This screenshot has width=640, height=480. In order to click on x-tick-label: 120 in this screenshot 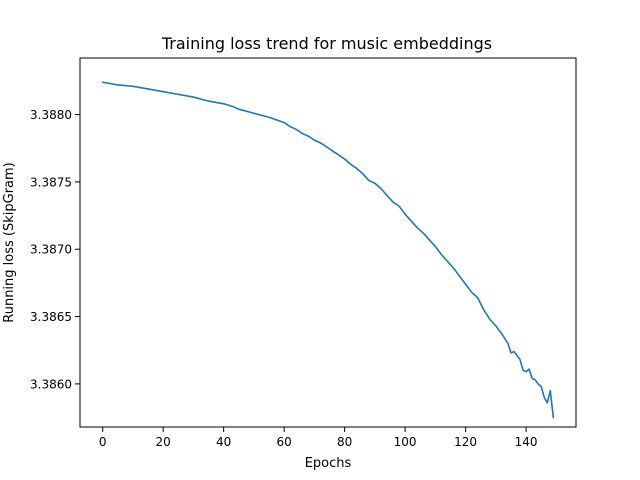, I will do `click(465, 442)`.